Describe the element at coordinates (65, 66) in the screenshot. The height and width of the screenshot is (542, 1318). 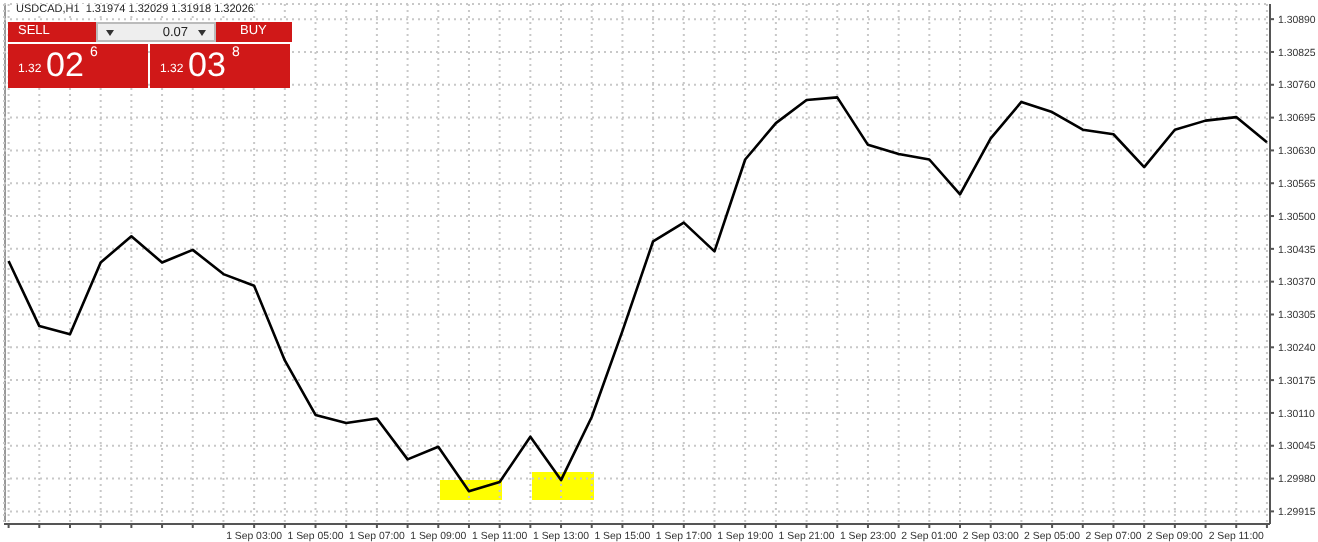
I see `annotation: 02` at that location.